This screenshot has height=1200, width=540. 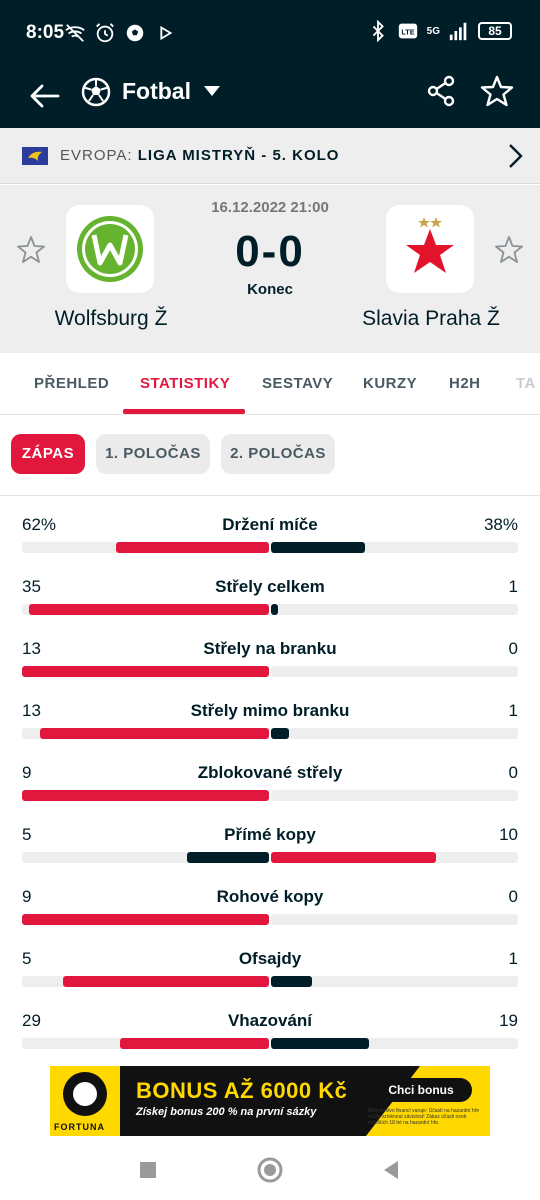 I want to click on stat-label: Vhazování, so click(x=270, y=1020).